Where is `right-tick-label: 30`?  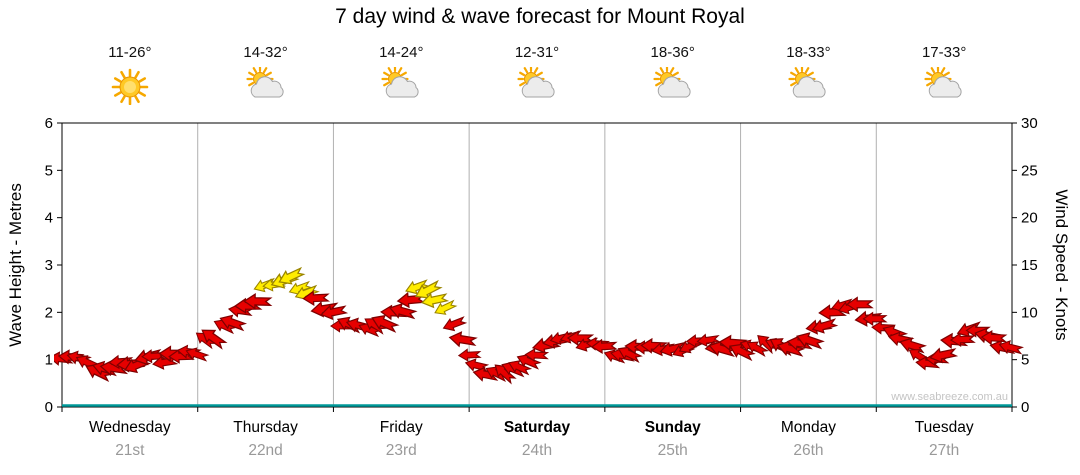
right-tick-label: 30 is located at coordinates (1029, 123).